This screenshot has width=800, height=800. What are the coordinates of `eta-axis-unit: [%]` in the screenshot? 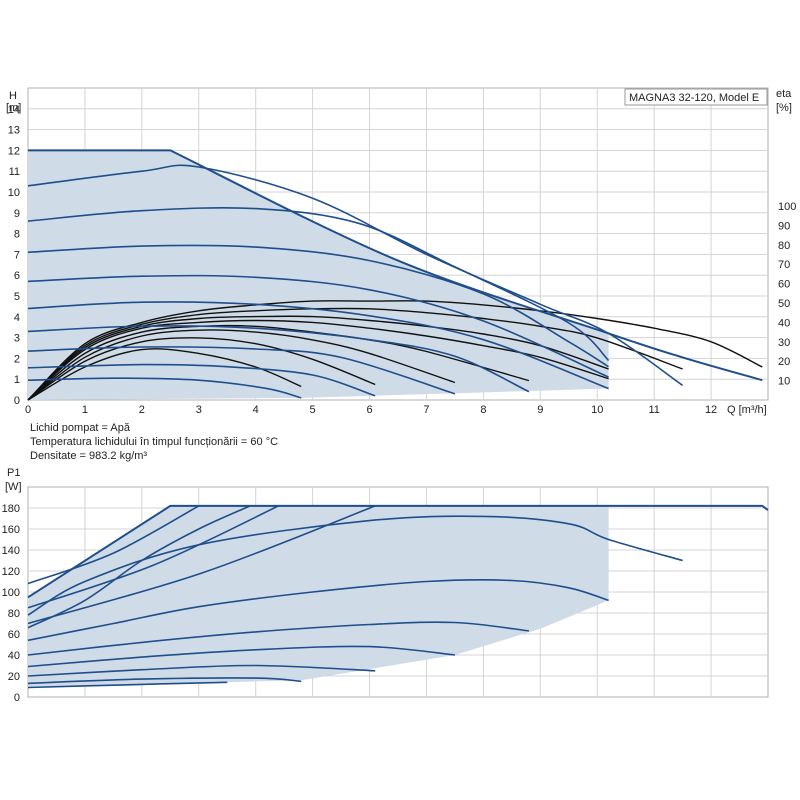 It's located at (784, 108).